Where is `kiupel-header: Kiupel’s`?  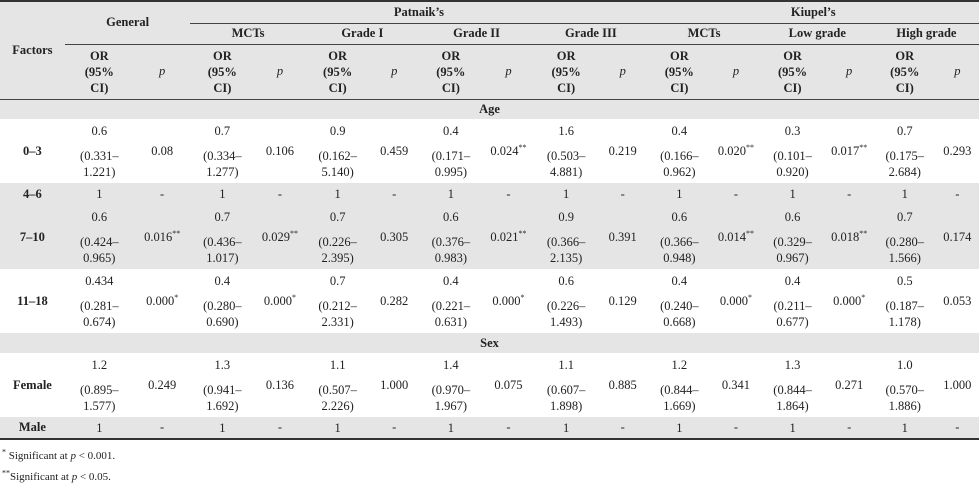
kiupel-header: Kiupel’s is located at coordinates (813, 12).